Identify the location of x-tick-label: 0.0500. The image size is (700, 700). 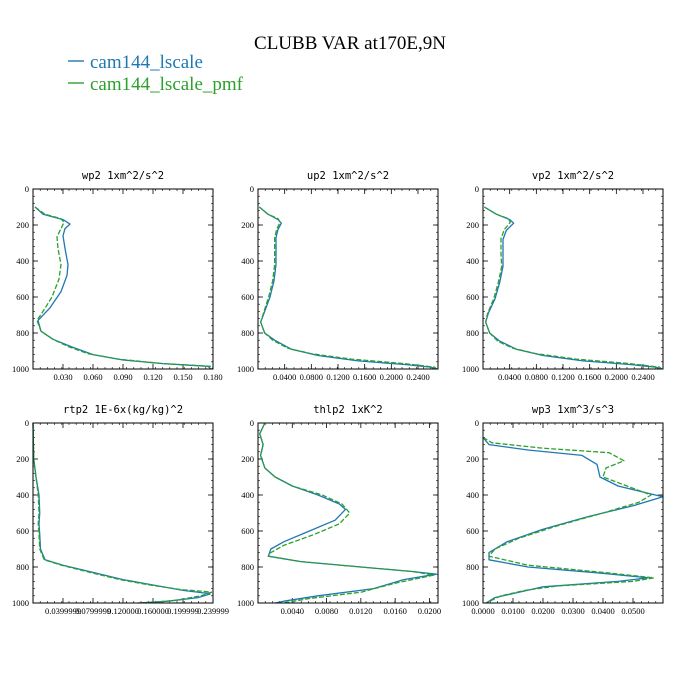
(632, 611).